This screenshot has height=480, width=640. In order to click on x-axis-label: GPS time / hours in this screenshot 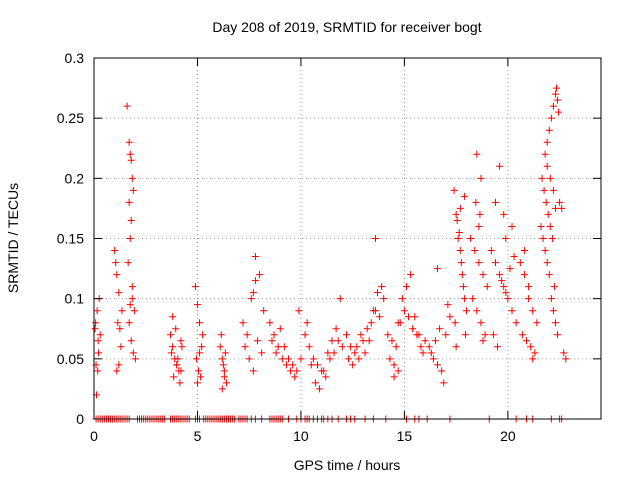, I will do `click(347, 465)`.